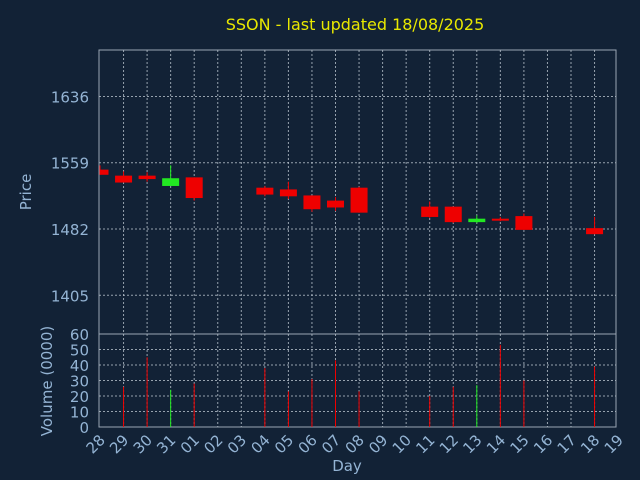 The image size is (640, 480). What do you see at coordinates (355, 24) in the screenshot?
I see `chart-title: SSON - last updated 18/08/2025` at bounding box center [355, 24].